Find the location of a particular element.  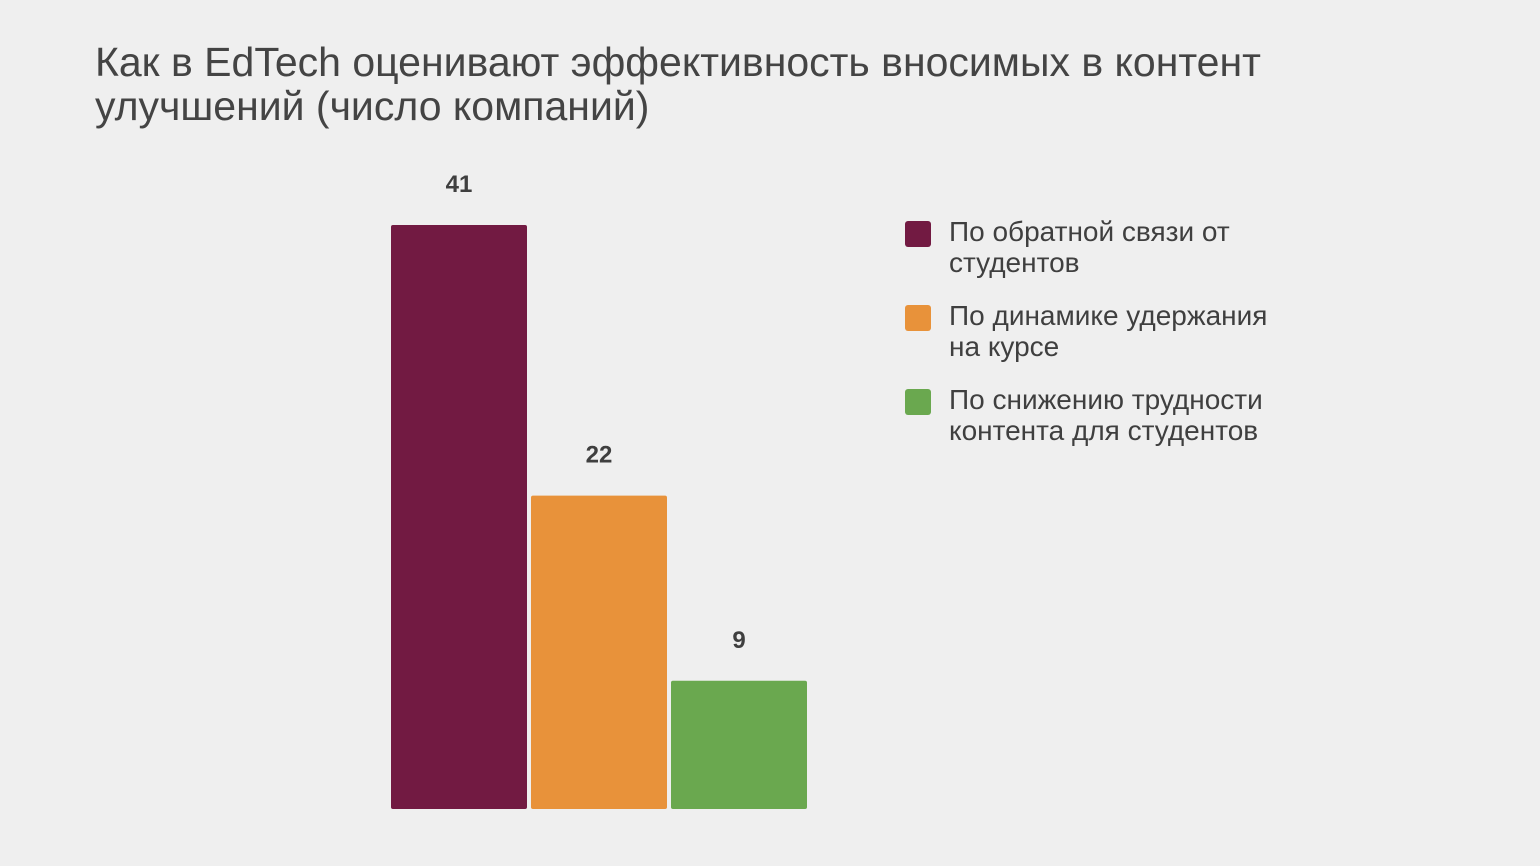

legend-item-retention: По динамике удержания на курсе is located at coordinates (1095, 331).